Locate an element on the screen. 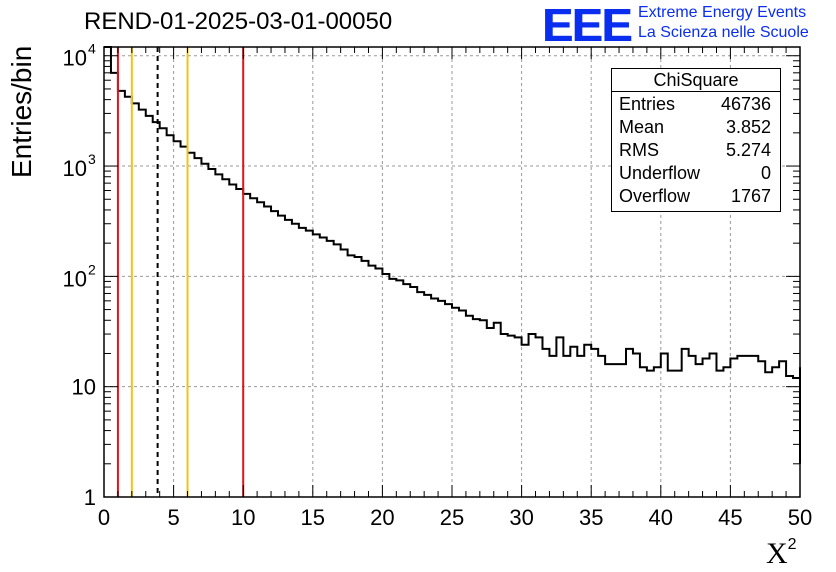  stats-key: Mean is located at coordinates (642, 127).